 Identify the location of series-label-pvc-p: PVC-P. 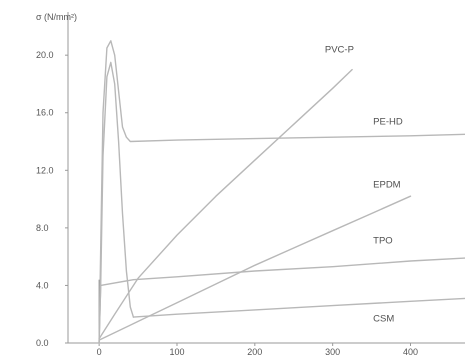
(339, 49).